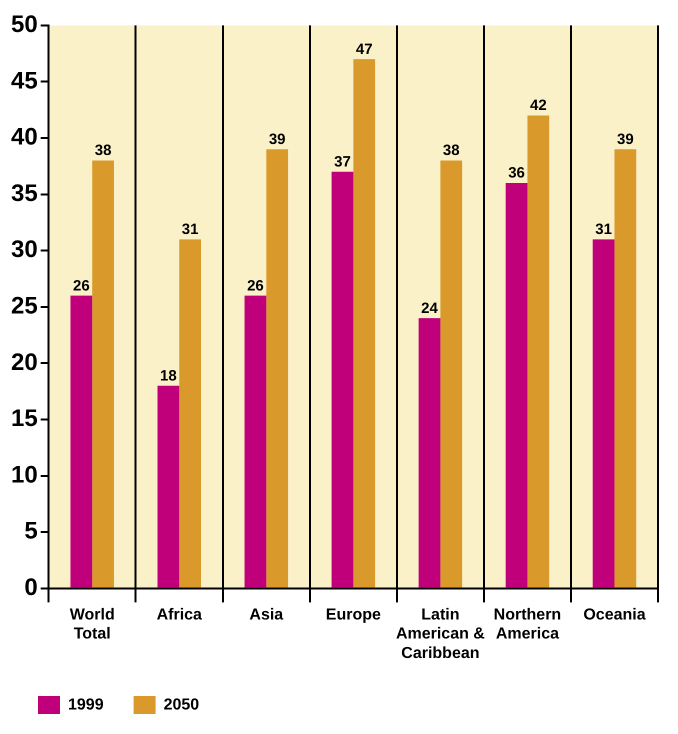  What do you see at coordinates (24, 250) in the screenshot?
I see `y-tick-label: 30` at bounding box center [24, 250].